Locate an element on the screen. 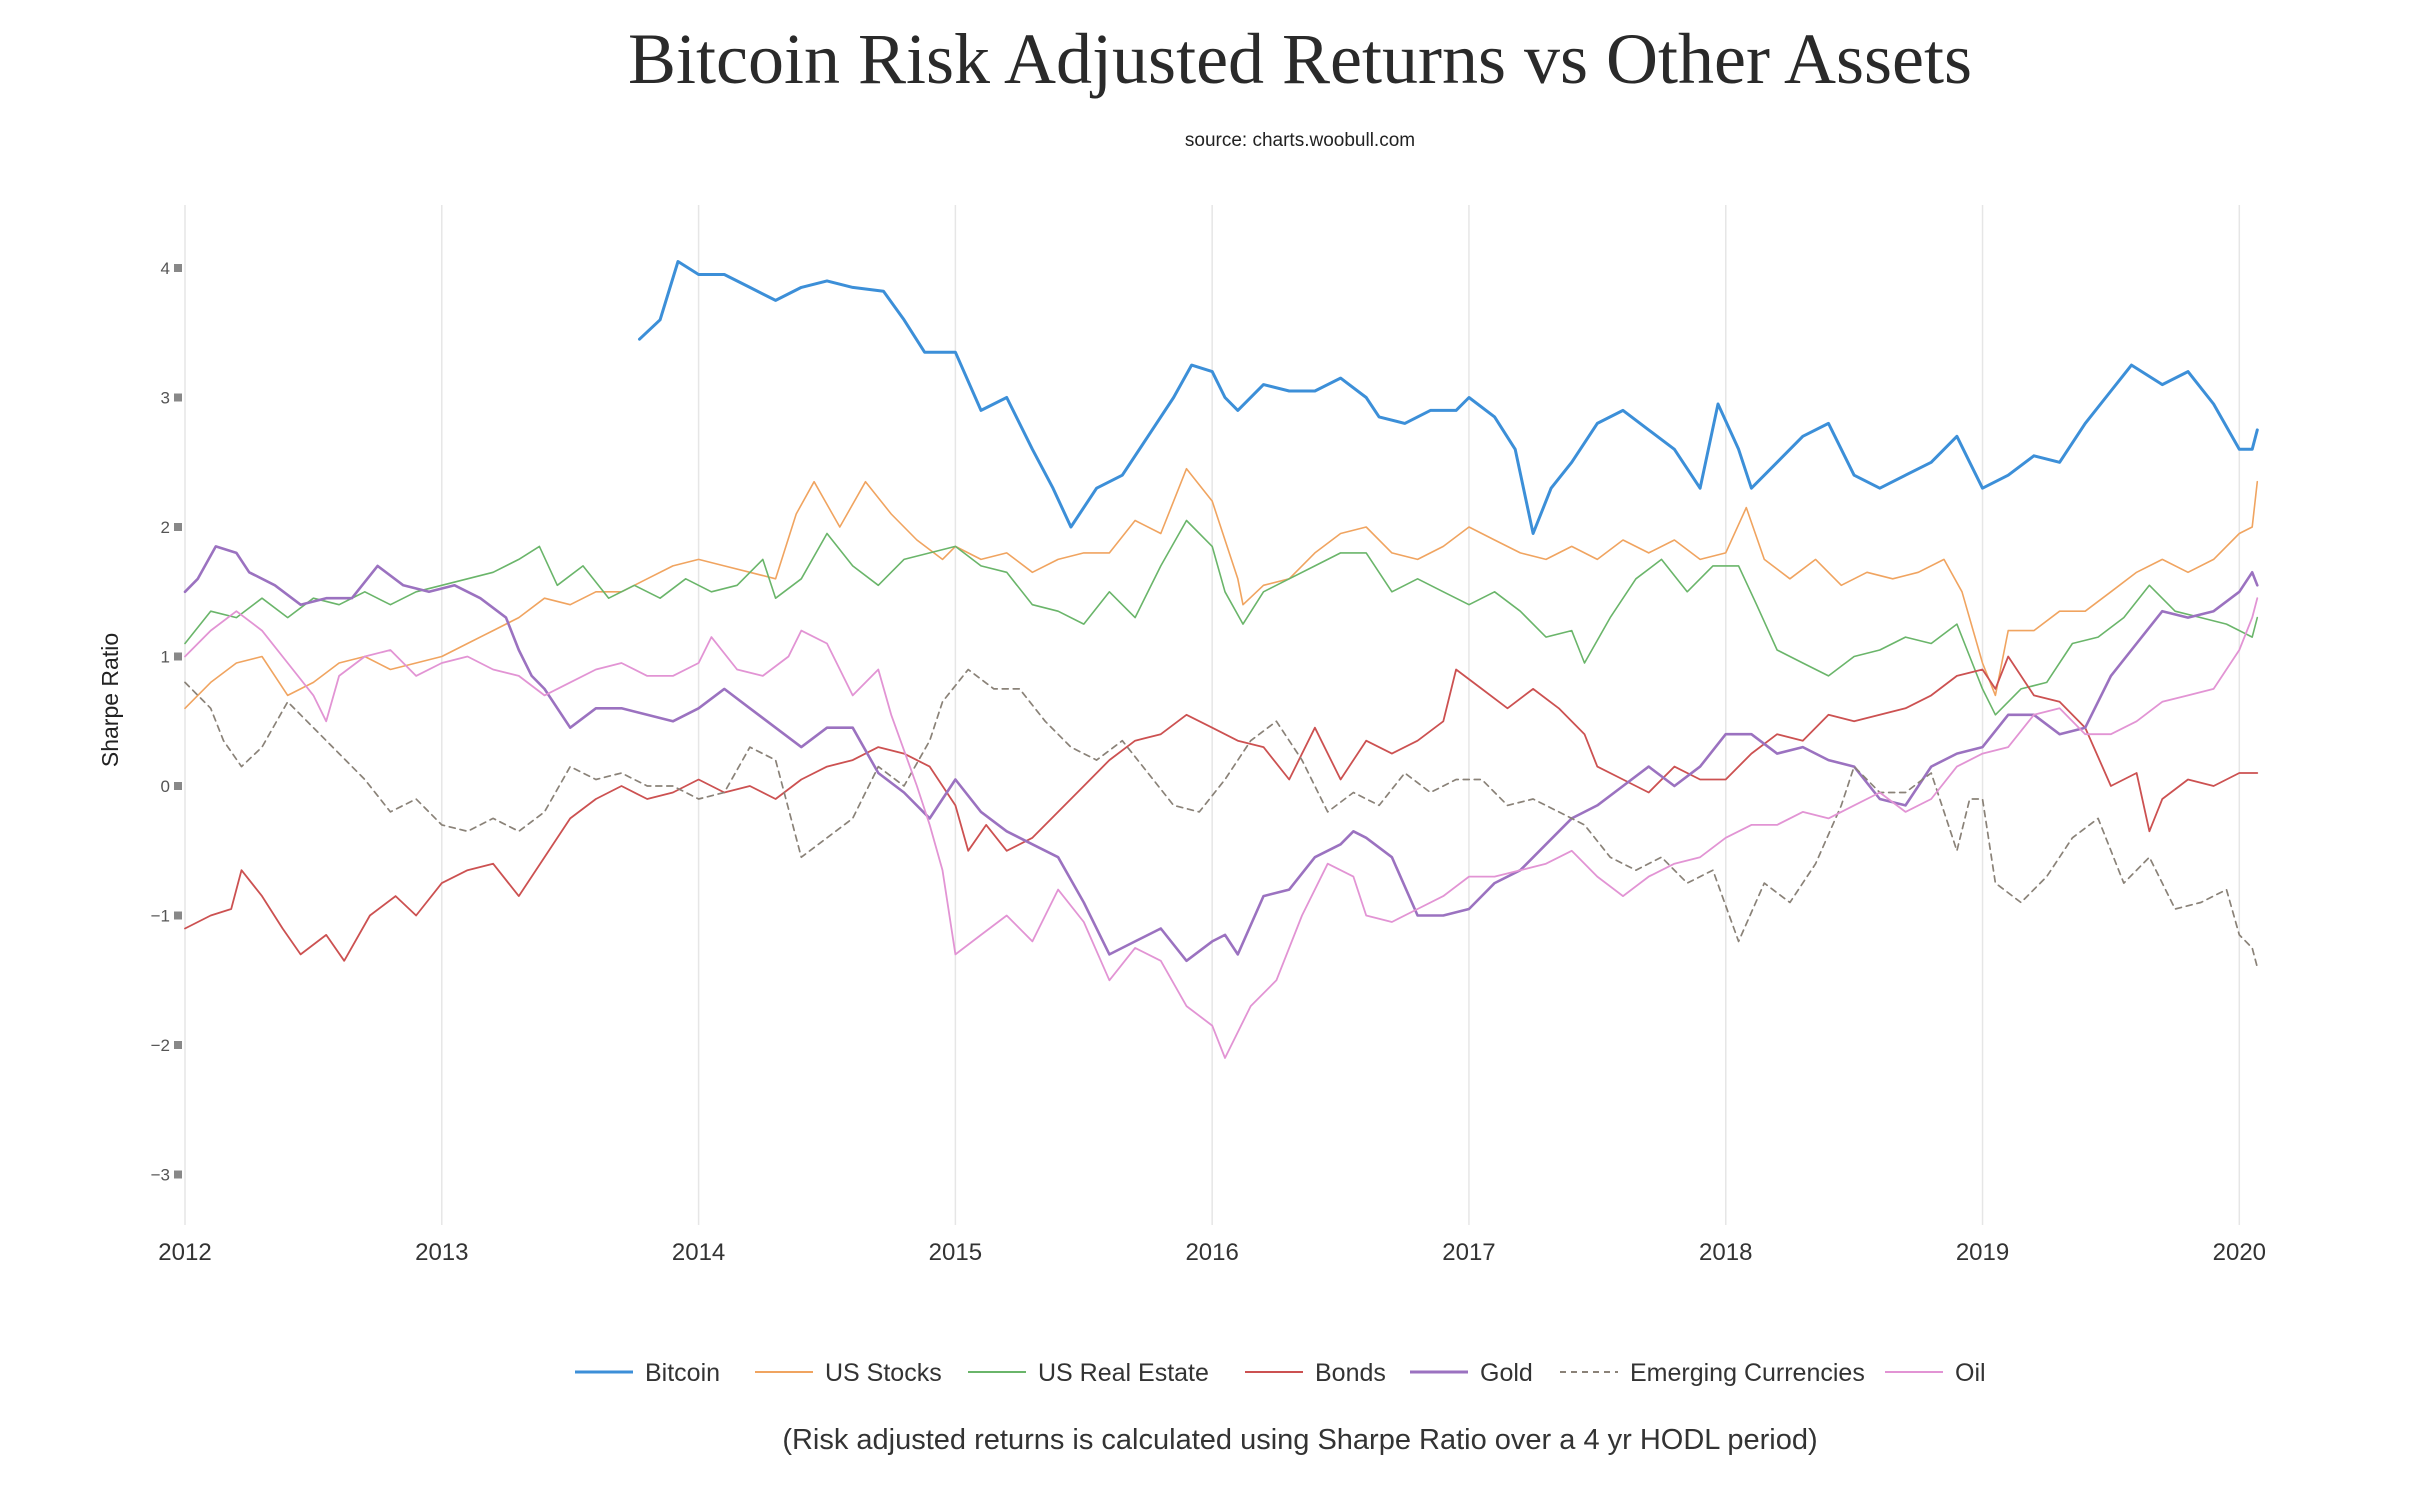 The width and height of the screenshot is (2428, 1500). y-tick-label: −1 is located at coordinates (160, 916).